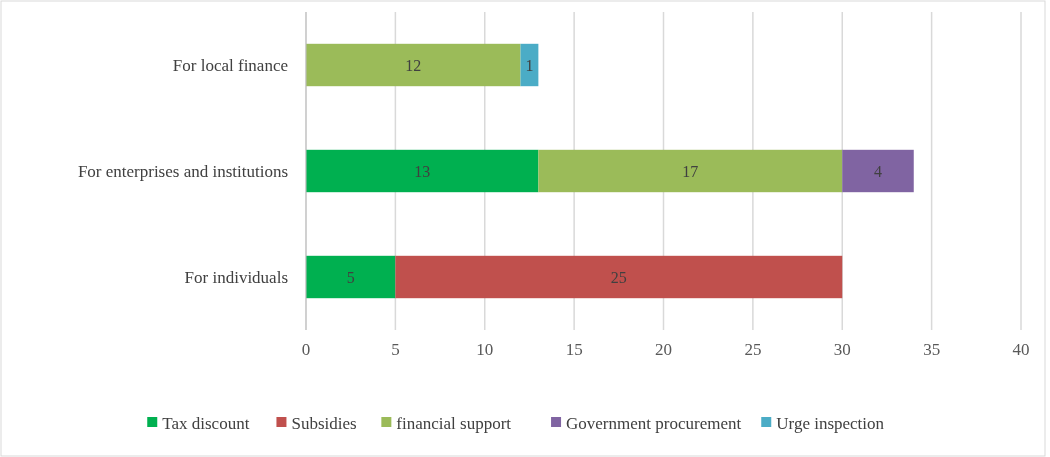 This screenshot has width=1050, height=457. What do you see at coordinates (324, 423) in the screenshot?
I see `legend-label: Subsidies` at bounding box center [324, 423].